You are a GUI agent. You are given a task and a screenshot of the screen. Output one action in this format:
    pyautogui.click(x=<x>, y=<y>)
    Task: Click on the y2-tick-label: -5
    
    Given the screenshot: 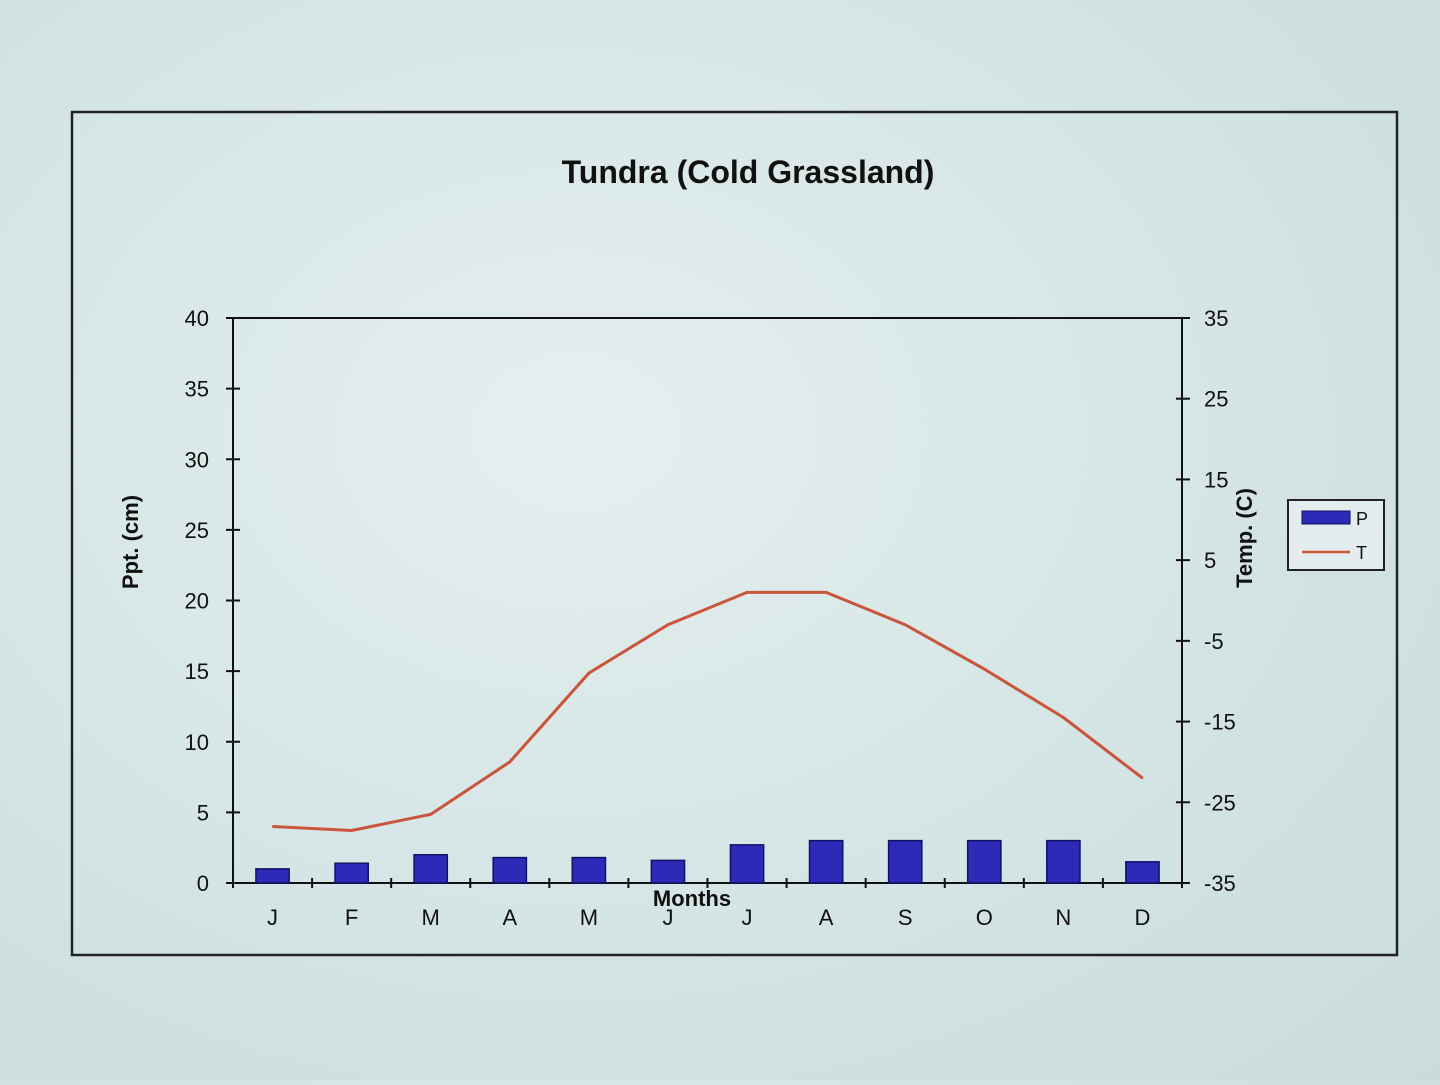 What is the action you would take?
    pyautogui.click(x=1214, y=641)
    